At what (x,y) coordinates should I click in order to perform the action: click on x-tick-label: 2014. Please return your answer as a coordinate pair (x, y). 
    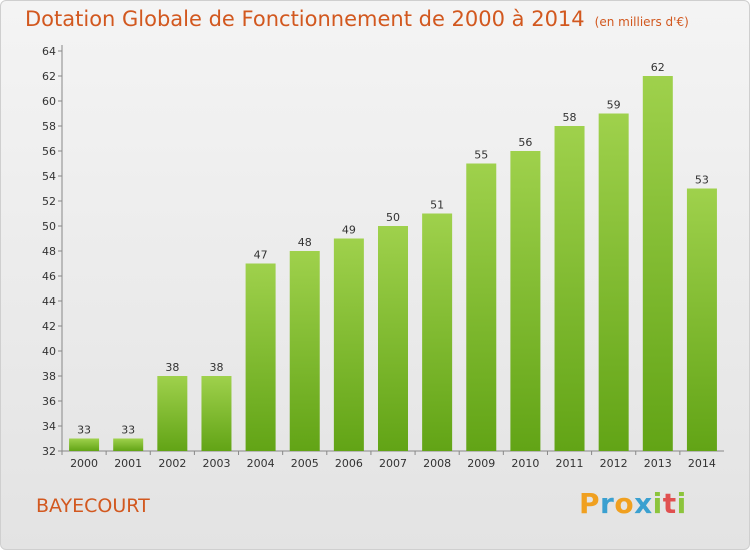
    Looking at the image, I should click on (702, 463).